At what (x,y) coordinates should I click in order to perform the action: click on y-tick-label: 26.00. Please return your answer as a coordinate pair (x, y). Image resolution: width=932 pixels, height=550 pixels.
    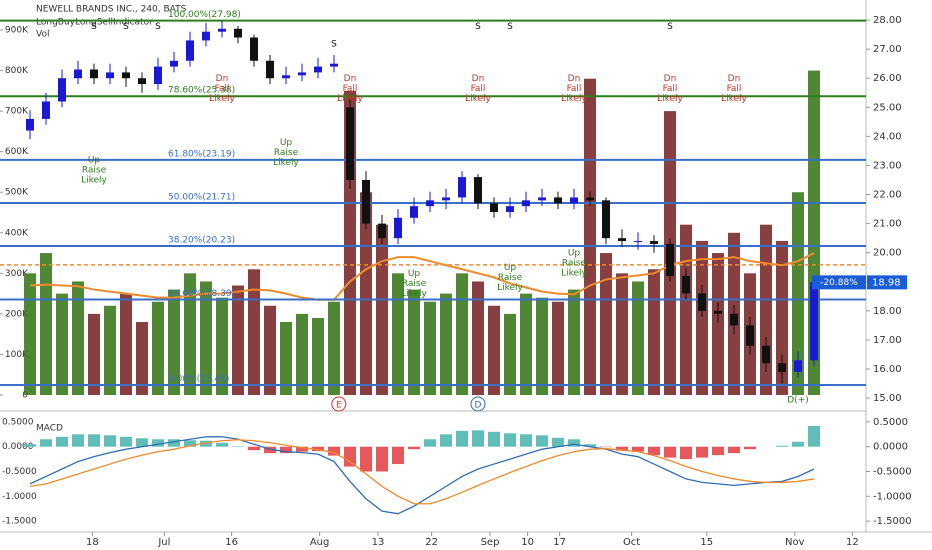
    Looking at the image, I should click on (887, 78).